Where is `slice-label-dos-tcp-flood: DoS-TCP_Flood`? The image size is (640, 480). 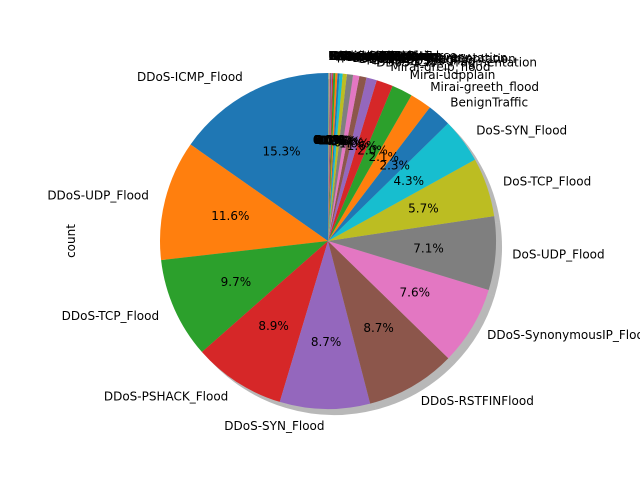 slice-label-dos-tcp-flood: DoS-TCP_Flood is located at coordinates (547, 182).